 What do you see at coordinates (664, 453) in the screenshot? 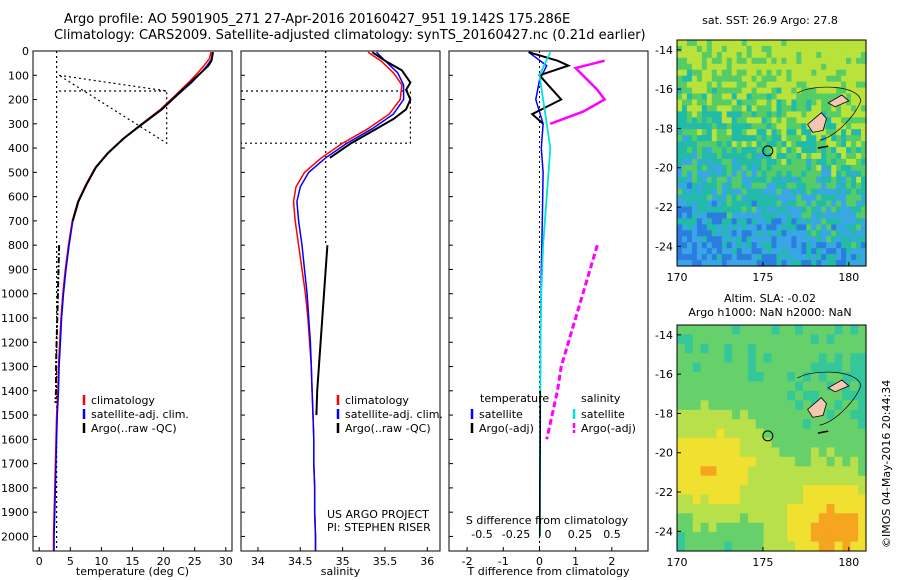
I see `sla-map-ytick-label: -20` at bounding box center [664, 453].